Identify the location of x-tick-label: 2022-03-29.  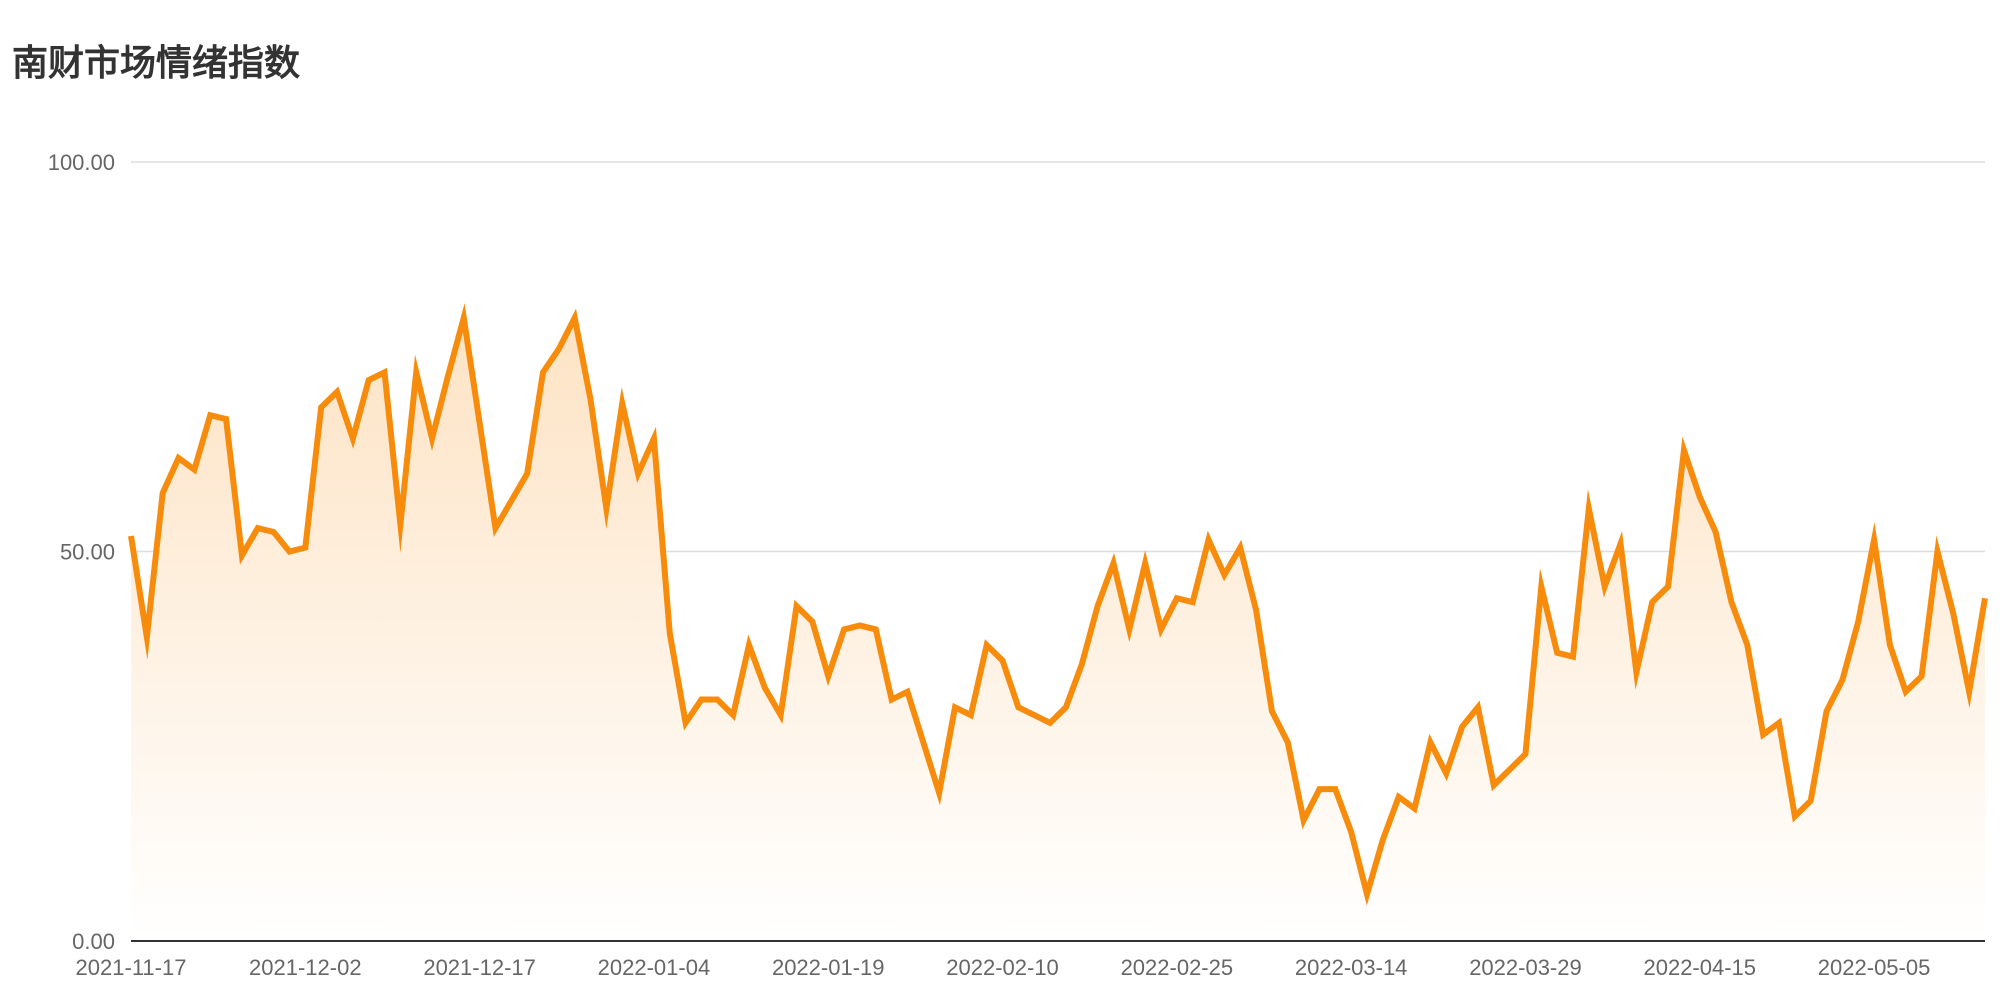
(1525, 967).